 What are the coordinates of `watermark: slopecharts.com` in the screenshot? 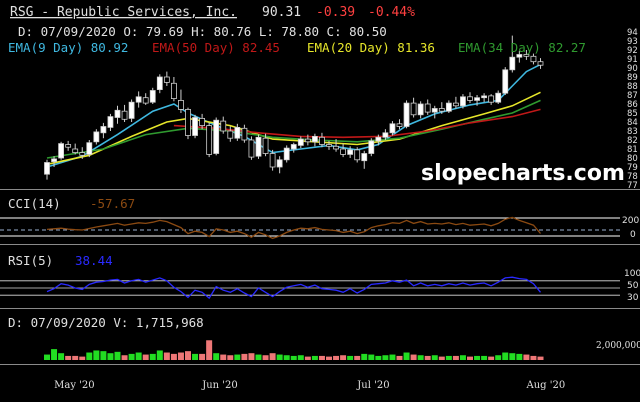 It's located at (523, 173).